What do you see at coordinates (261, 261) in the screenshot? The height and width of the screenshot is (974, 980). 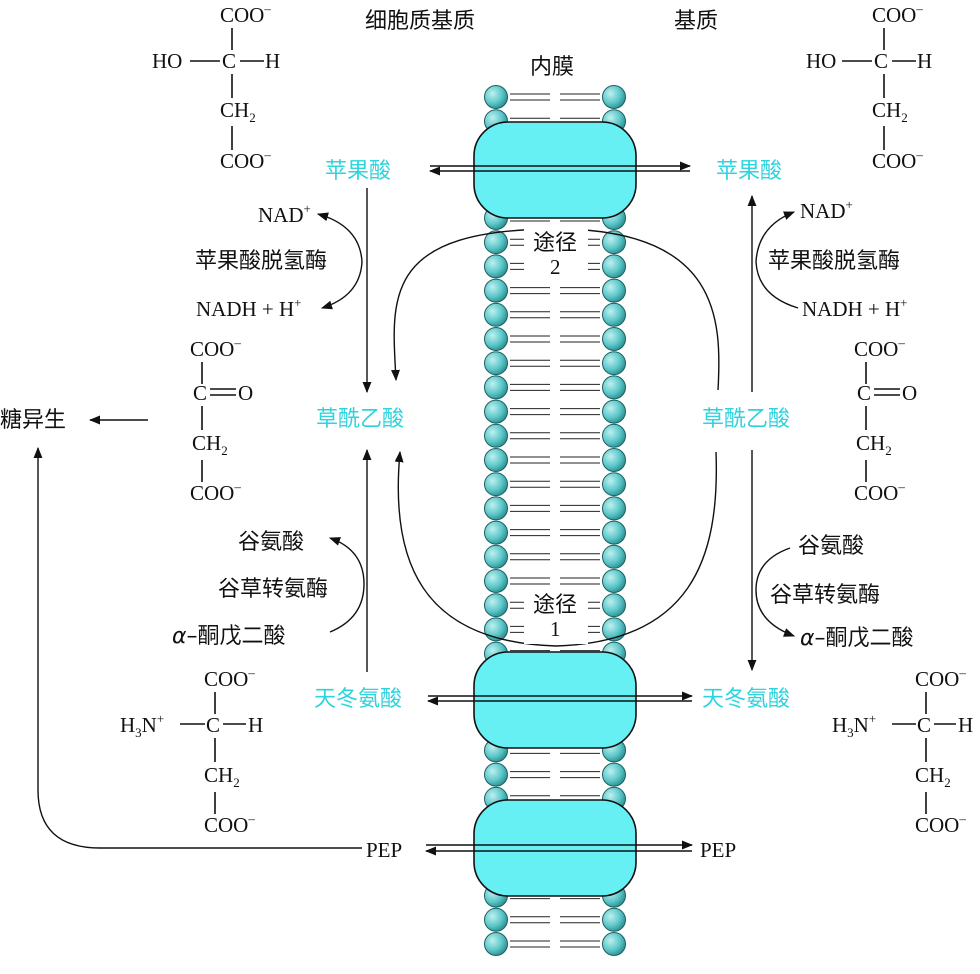 I see `malate-dehydrogenase-left: 苹果酸脱氢酶` at bounding box center [261, 261].